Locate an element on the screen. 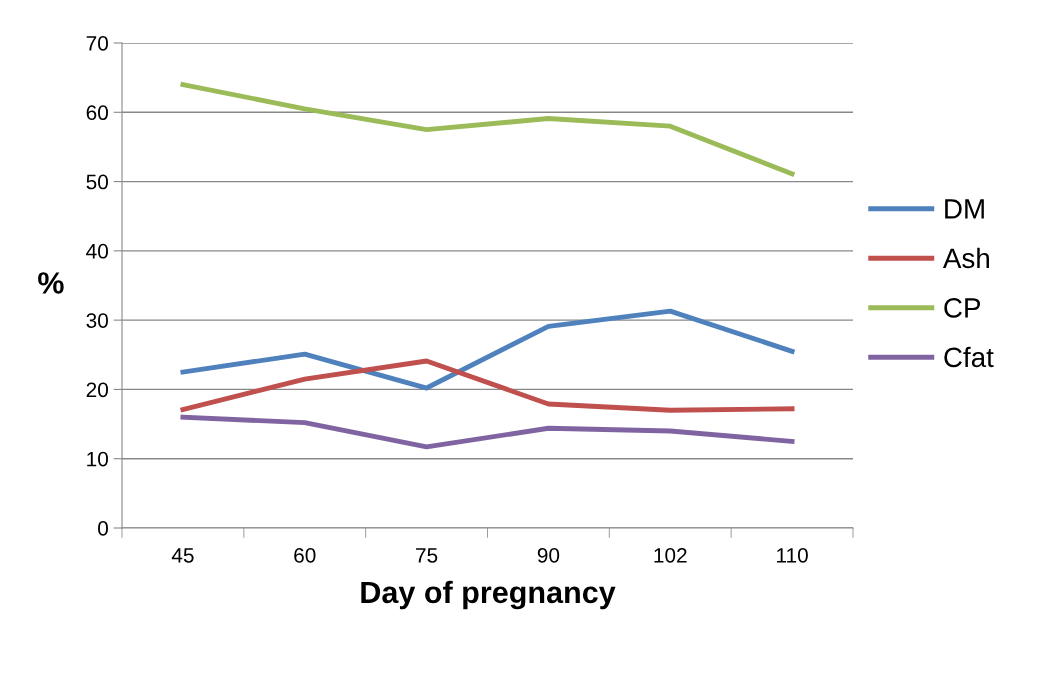 The width and height of the screenshot is (1050, 673). y-tick-label: 0 is located at coordinates (103, 528).